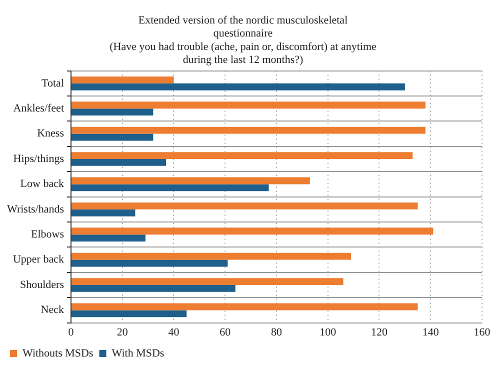 This screenshot has height=369, width=500. What do you see at coordinates (38, 260) in the screenshot?
I see `y-tick-label: Upper back` at bounding box center [38, 260].